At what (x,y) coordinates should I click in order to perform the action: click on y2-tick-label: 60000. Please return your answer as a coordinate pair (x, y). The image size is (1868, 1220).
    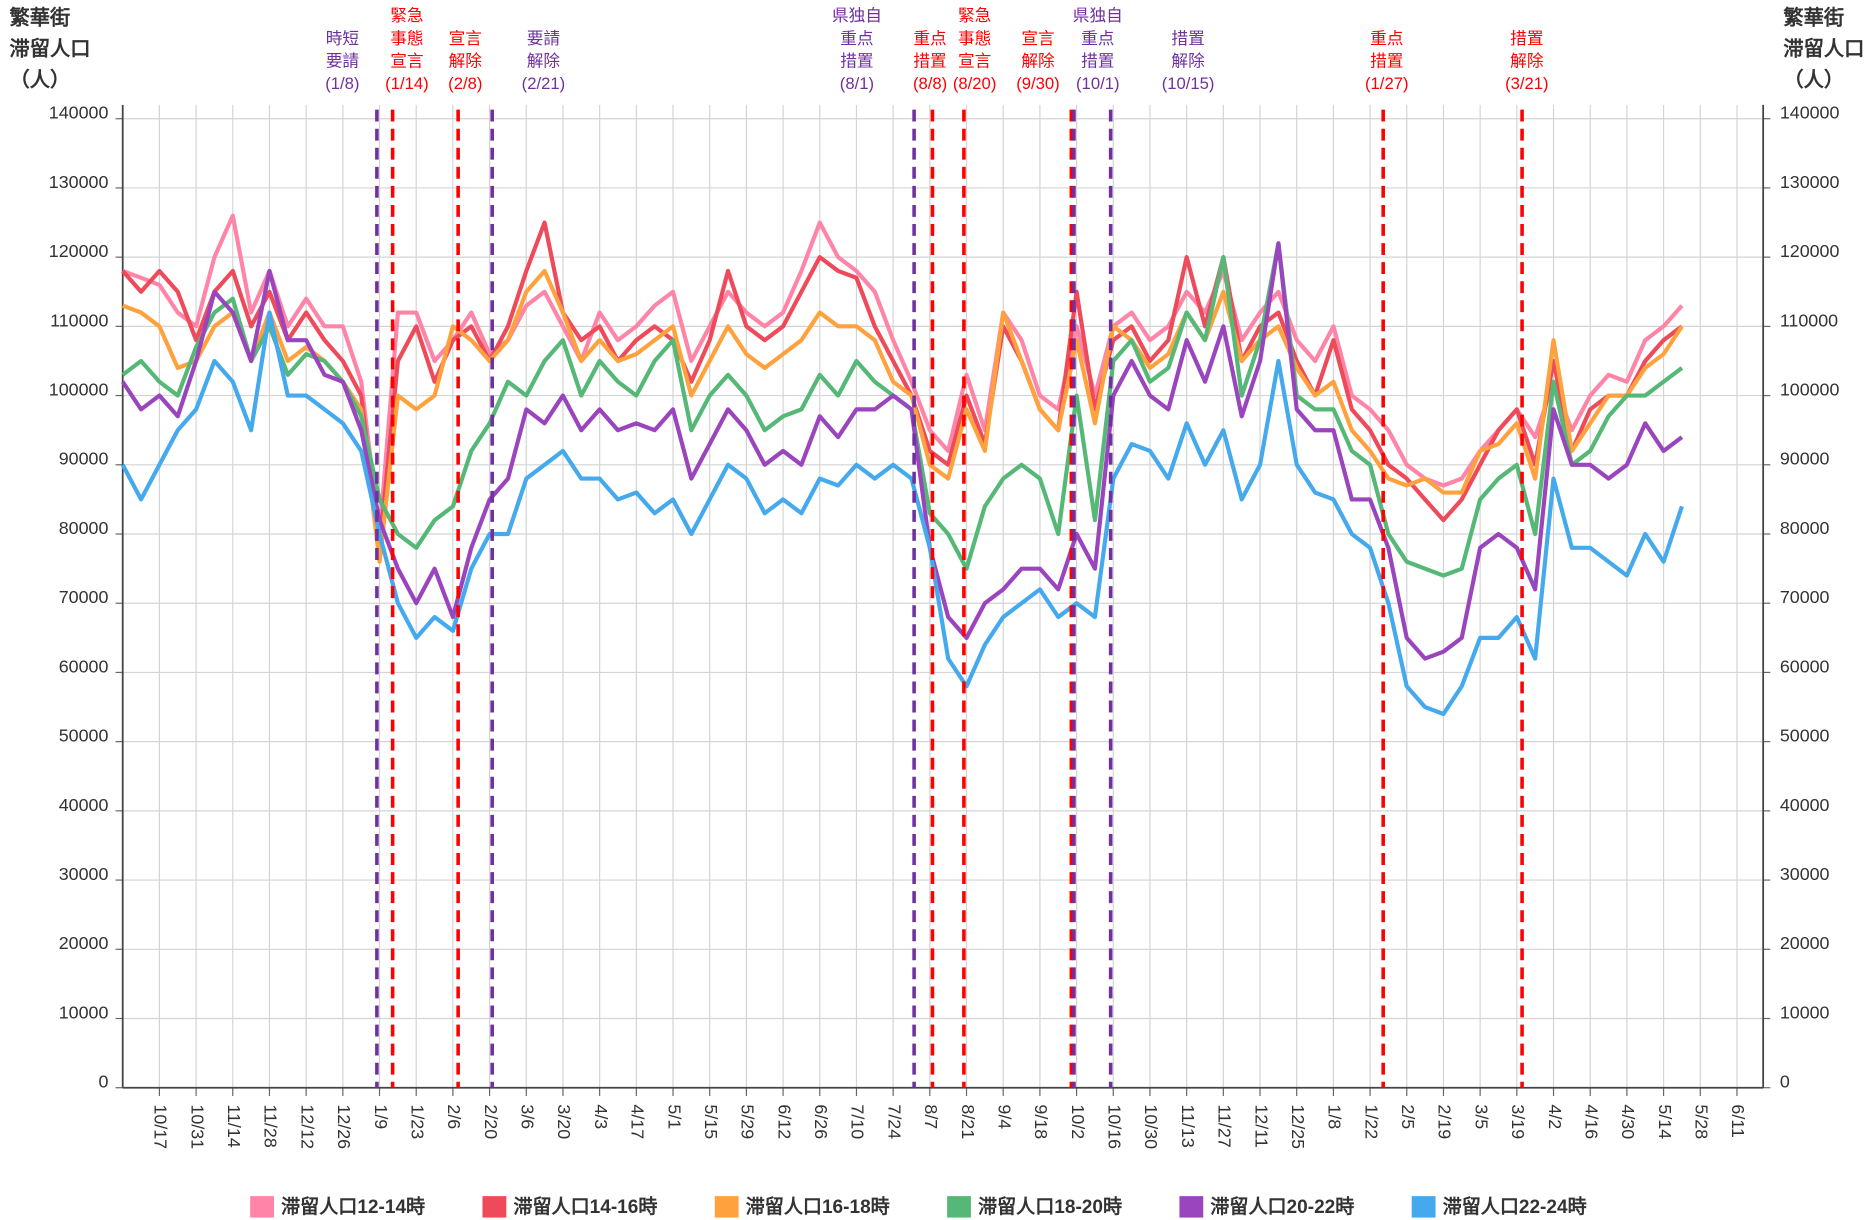
    Looking at the image, I should click on (1805, 666).